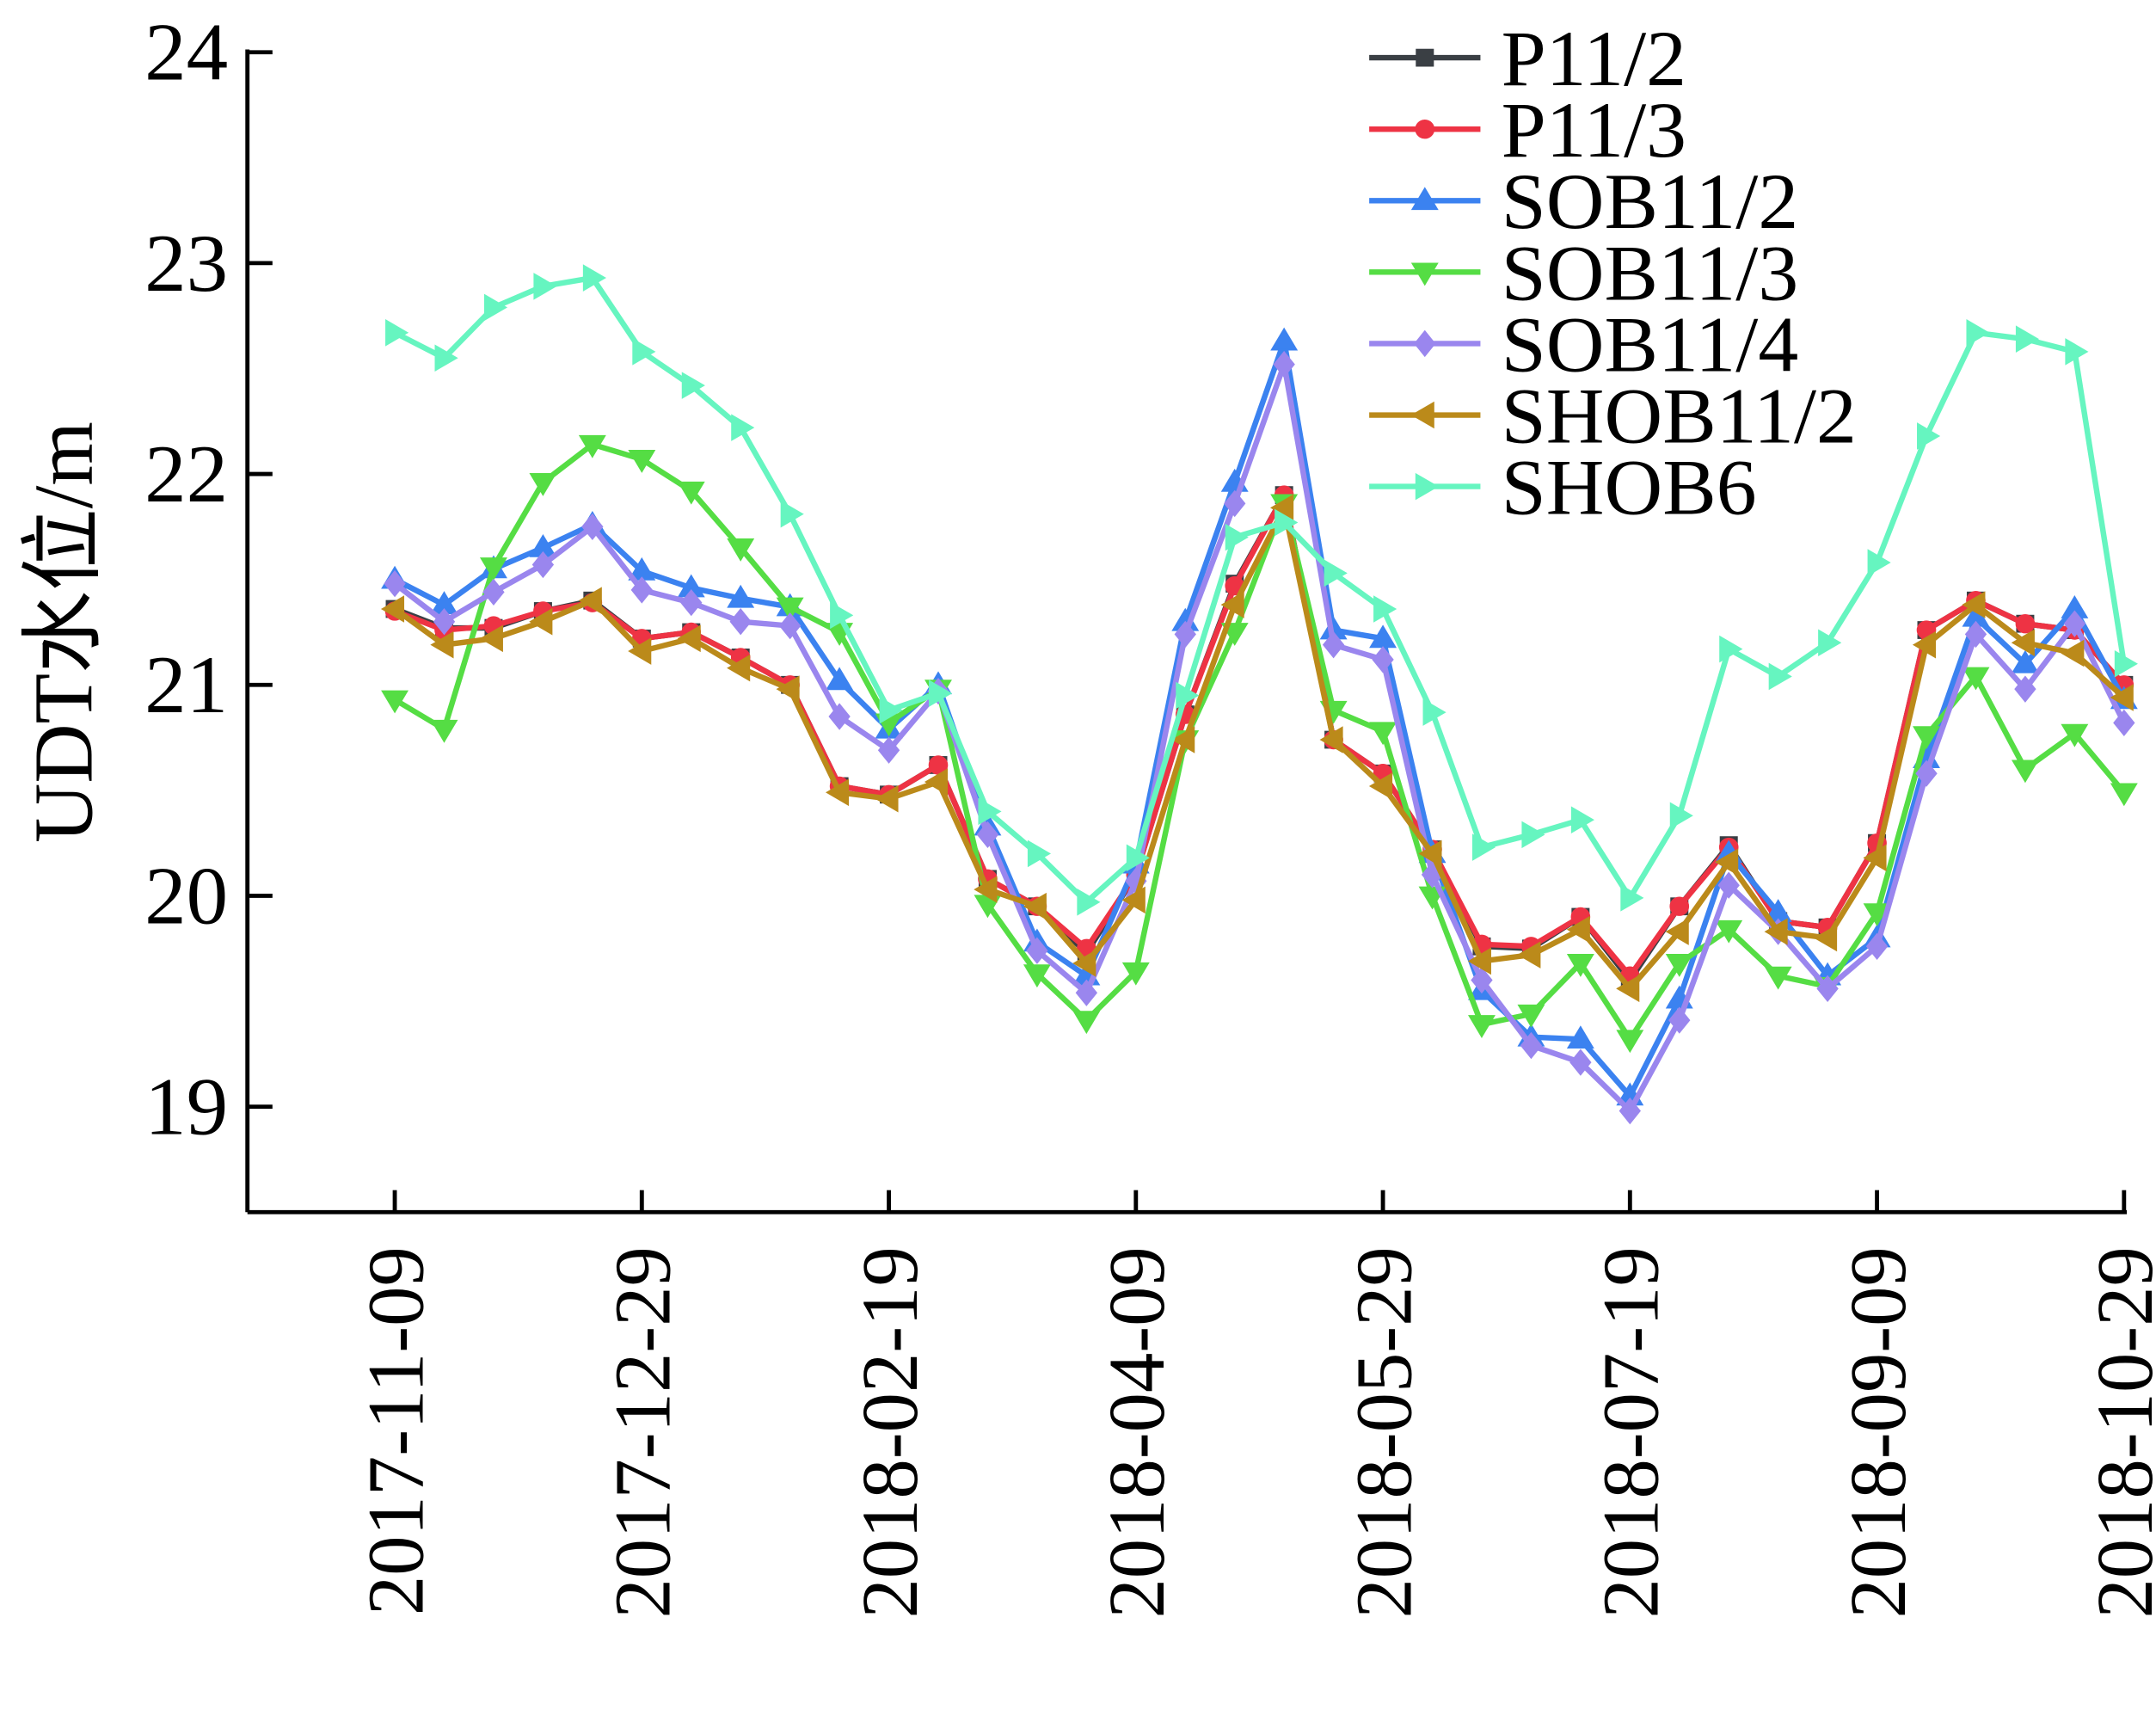 This screenshot has width=2156, height=1722. Describe the element at coordinates (396, 1430) in the screenshot. I see `x-tick-label: 2017-11-09` at that location.